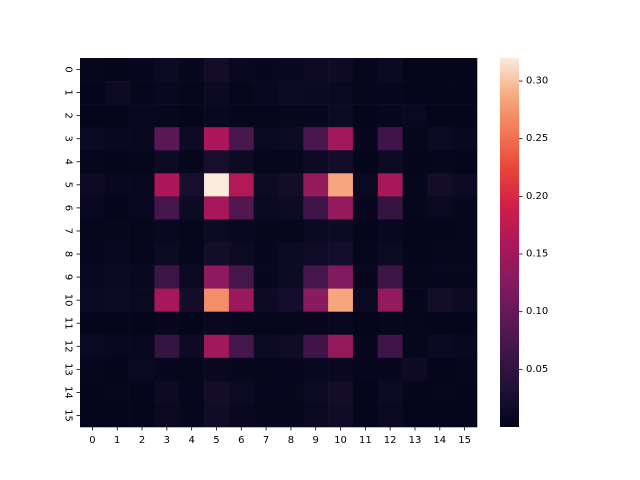 This screenshot has width=640, height=480. What do you see at coordinates (68, 185) in the screenshot?
I see `y-tick-label: 5` at bounding box center [68, 185].